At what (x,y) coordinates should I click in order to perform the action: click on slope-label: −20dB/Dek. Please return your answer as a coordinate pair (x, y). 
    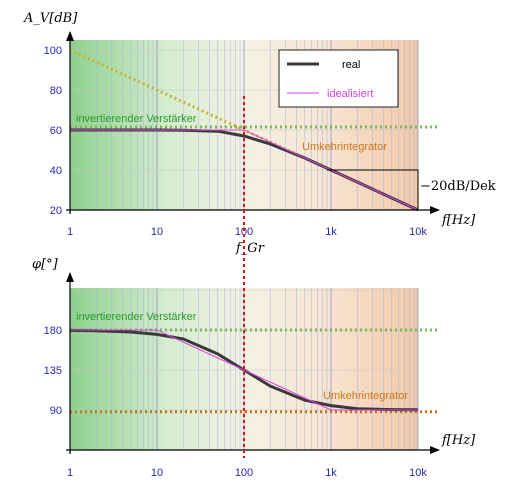
    Looking at the image, I should click on (458, 186).